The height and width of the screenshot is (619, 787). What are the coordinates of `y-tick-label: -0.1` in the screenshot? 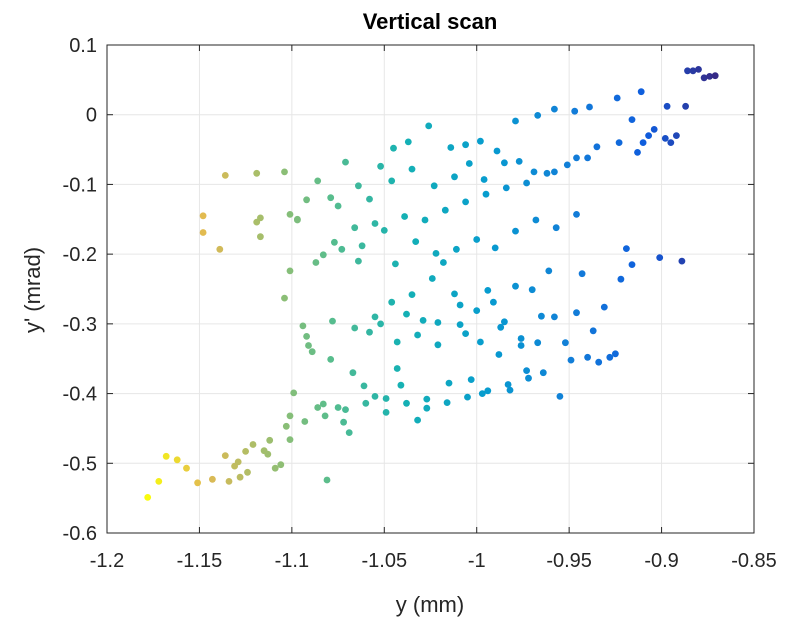 It's located at (80, 185).